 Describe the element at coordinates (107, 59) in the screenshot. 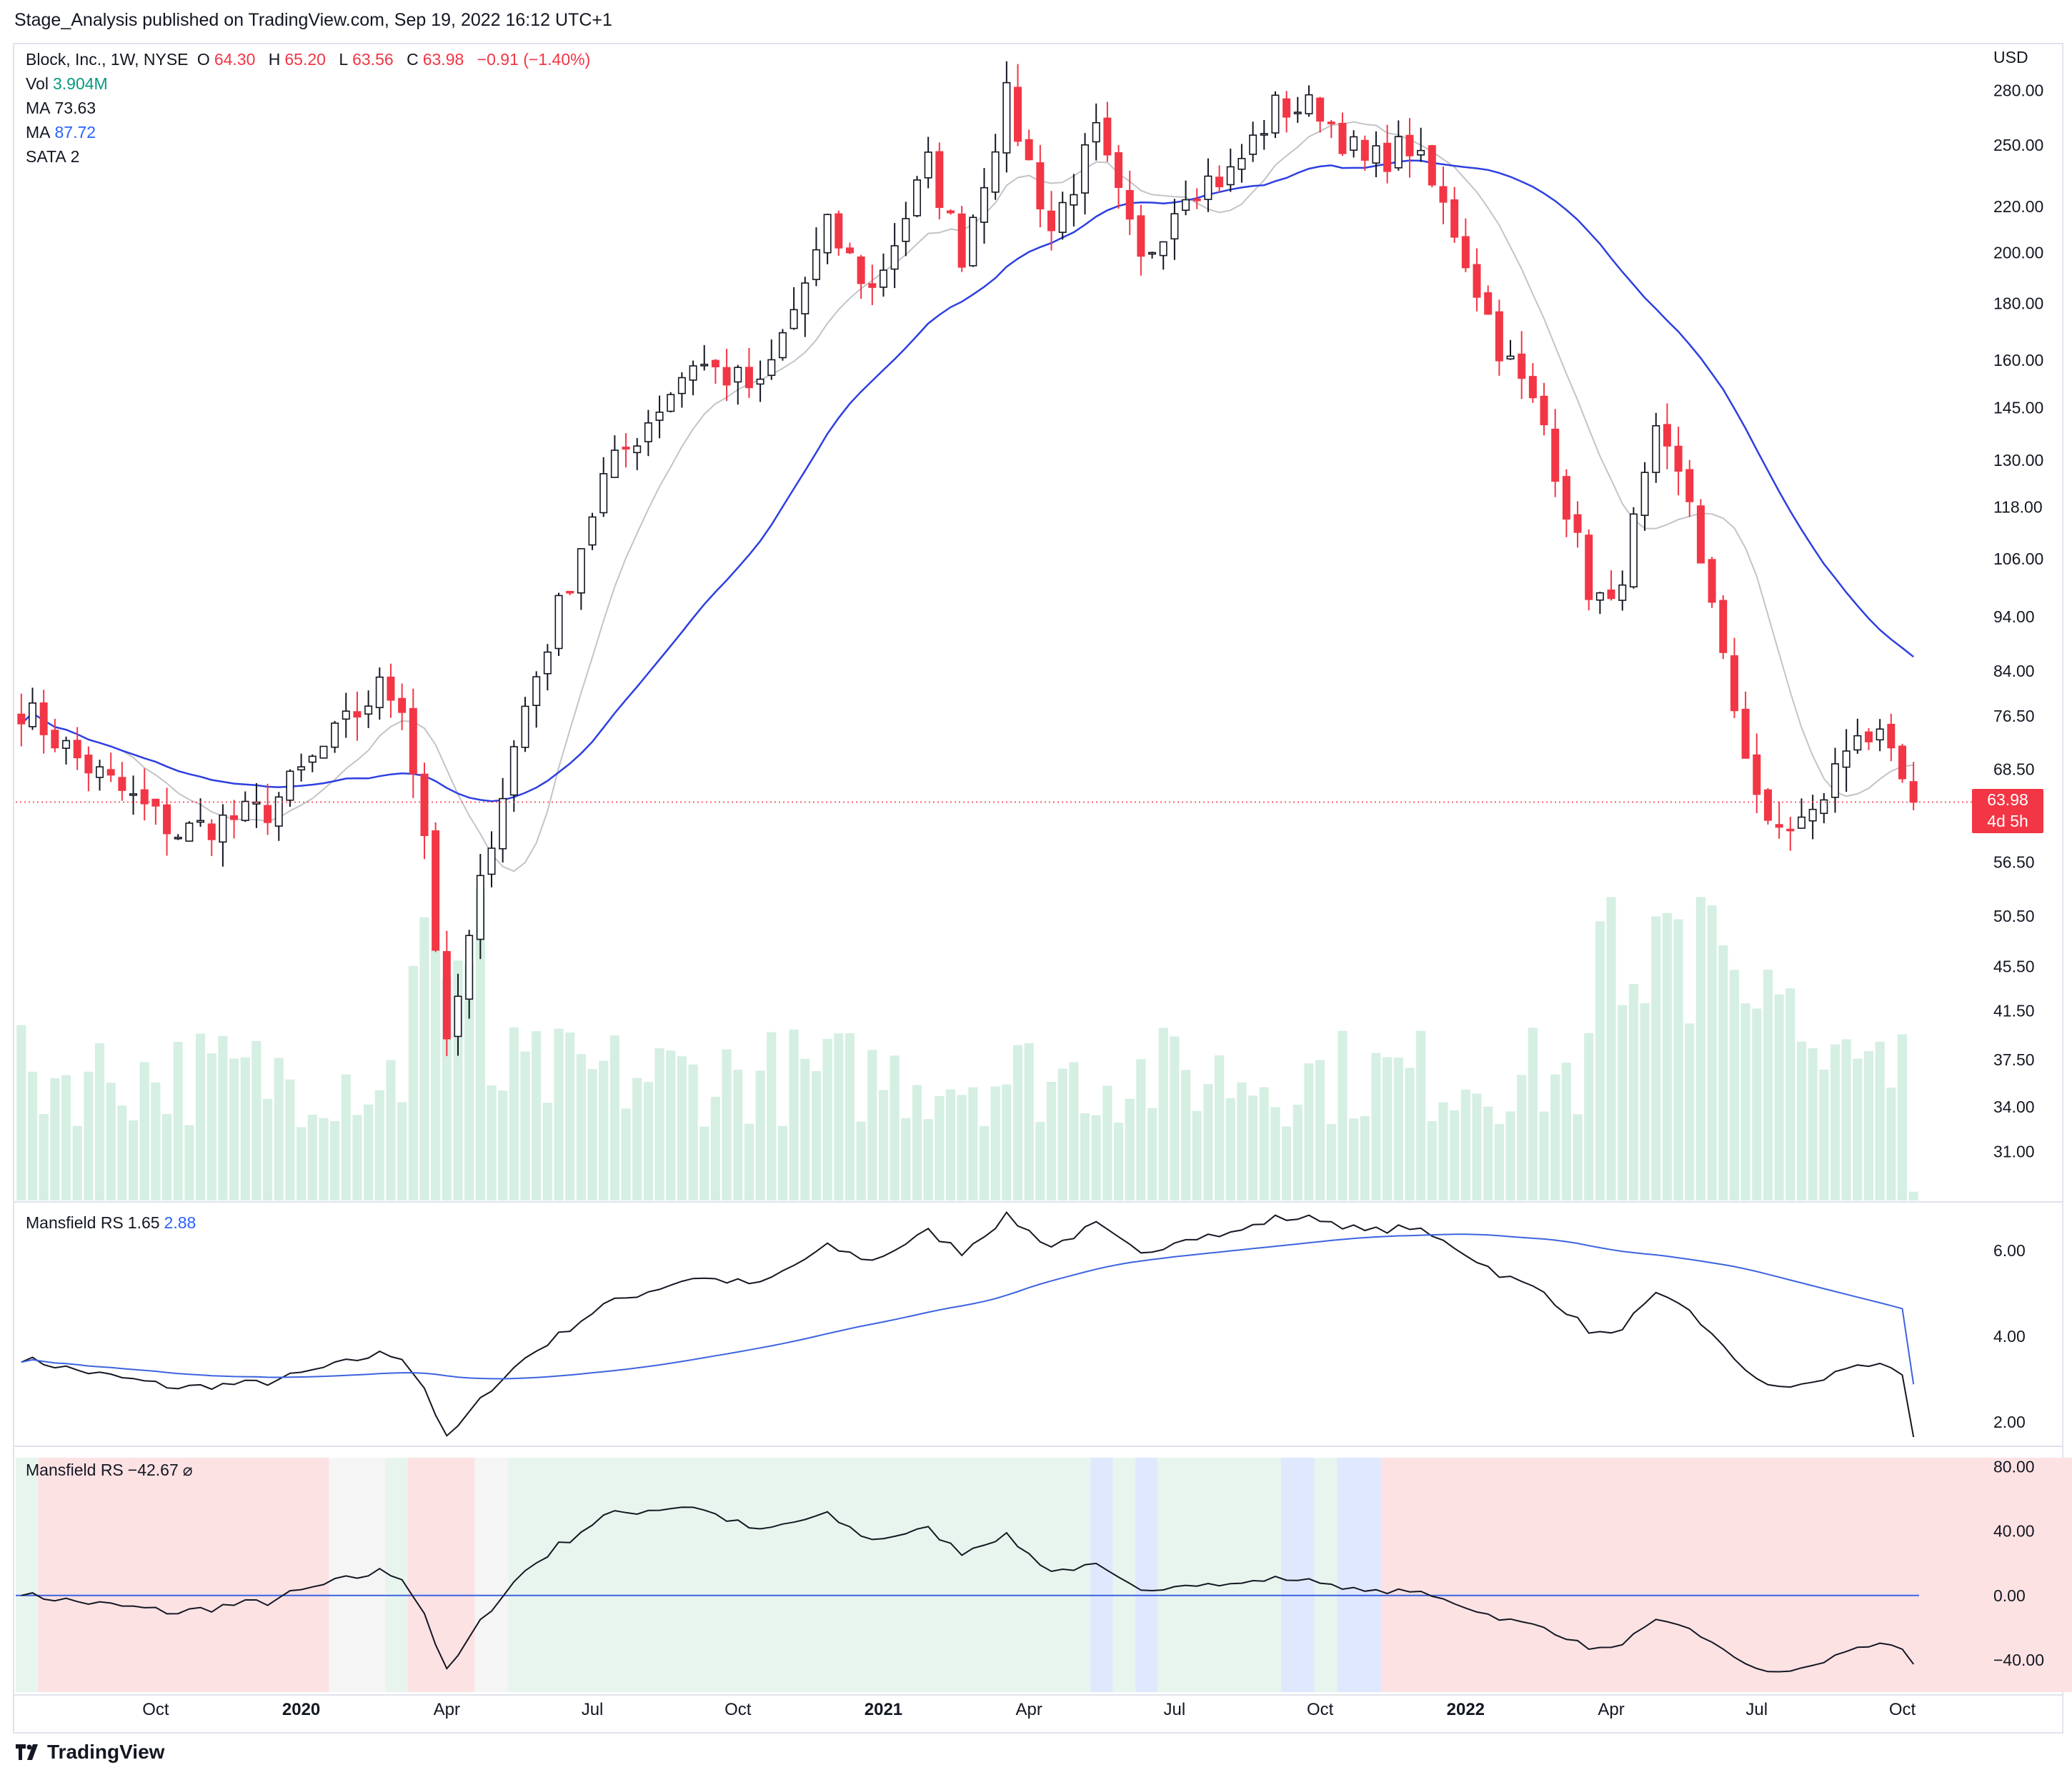

I see `symbol-title: Block, Inc., 1W, NYSE` at that location.